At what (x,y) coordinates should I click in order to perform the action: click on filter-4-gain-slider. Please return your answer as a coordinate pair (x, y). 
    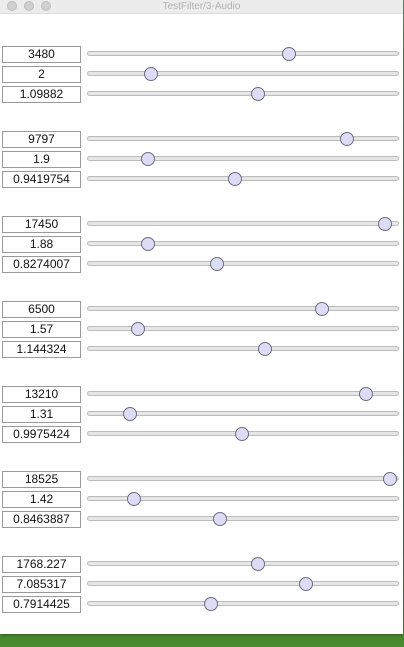
    Looking at the image, I should click on (243, 349).